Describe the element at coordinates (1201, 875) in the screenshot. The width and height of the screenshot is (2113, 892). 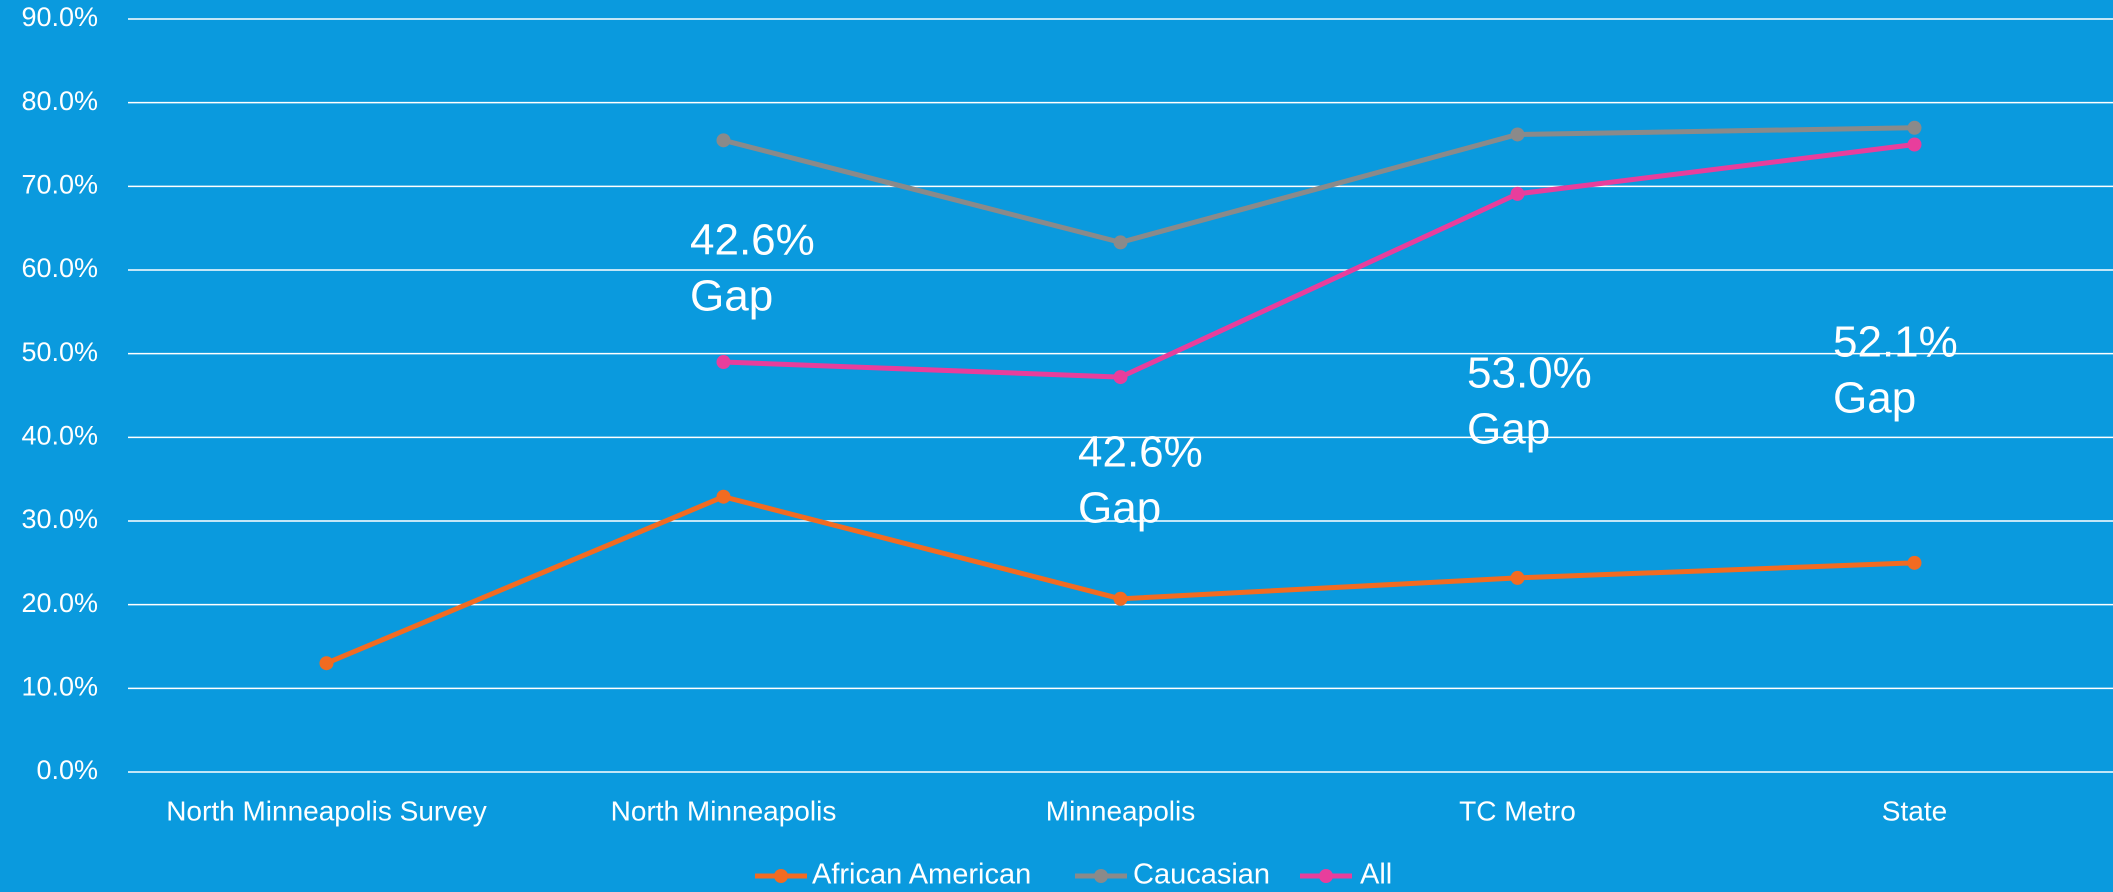
I see `legend-label: Caucasian` at that location.